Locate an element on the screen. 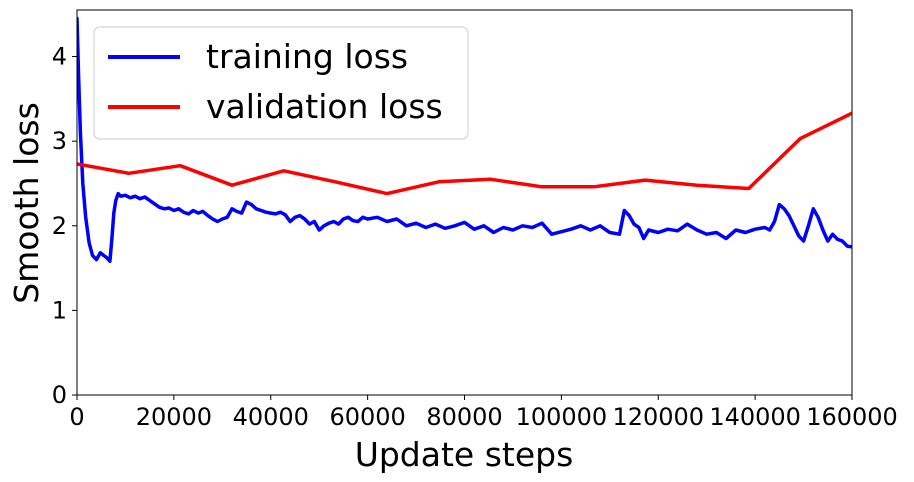  x-axis-title: Update steps is located at coordinates (464, 454).